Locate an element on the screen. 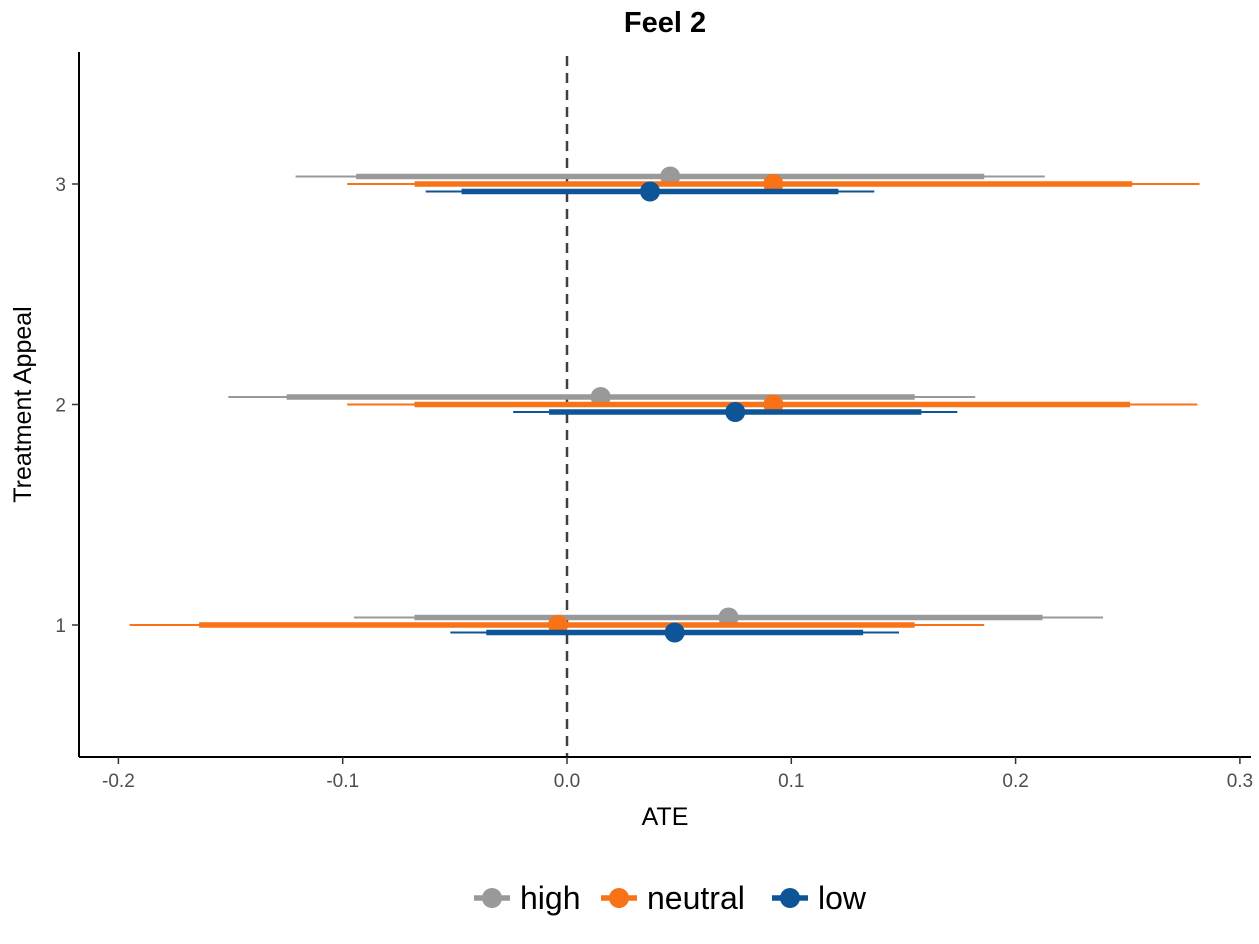 The image size is (1259, 944). y-tick-label: 3 is located at coordinates (60, 185).